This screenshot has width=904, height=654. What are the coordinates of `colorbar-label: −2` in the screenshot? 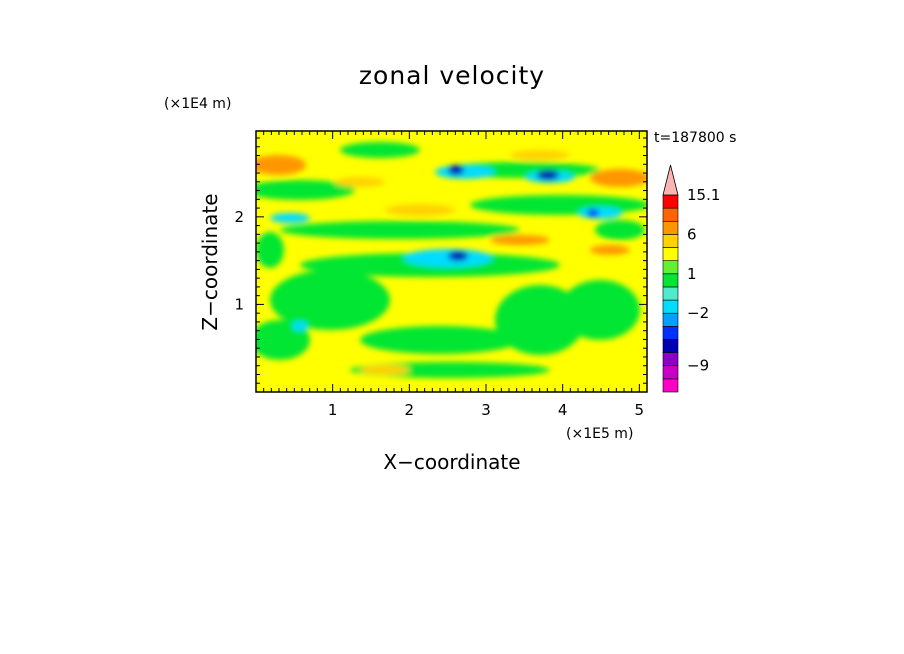 It's located at (698, 313).